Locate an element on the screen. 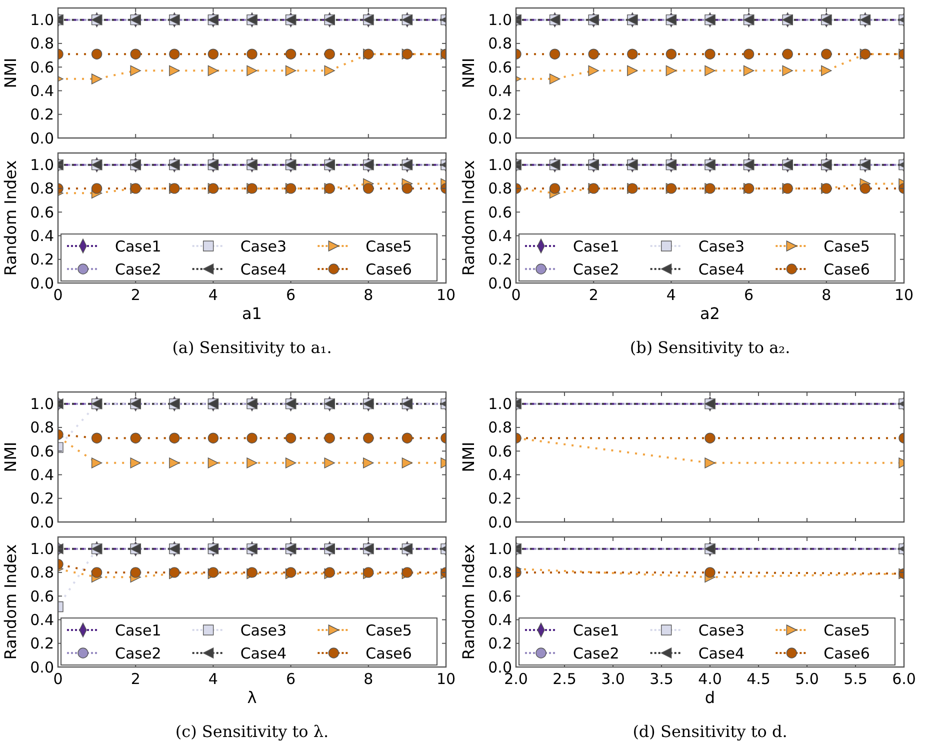 This screenshot has width=927, height=748. x-axis-title: a2 is located at coordinates (710, 313).